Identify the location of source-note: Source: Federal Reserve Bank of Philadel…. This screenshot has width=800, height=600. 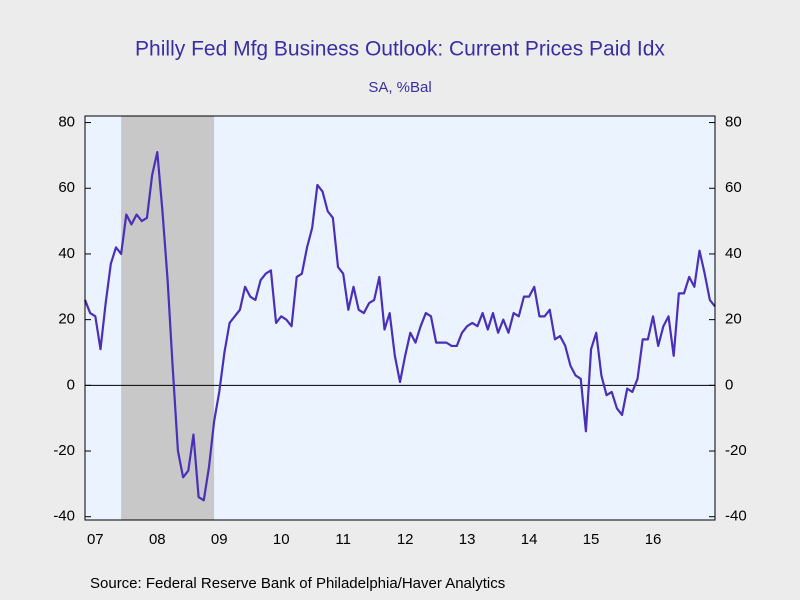
(297, 583).